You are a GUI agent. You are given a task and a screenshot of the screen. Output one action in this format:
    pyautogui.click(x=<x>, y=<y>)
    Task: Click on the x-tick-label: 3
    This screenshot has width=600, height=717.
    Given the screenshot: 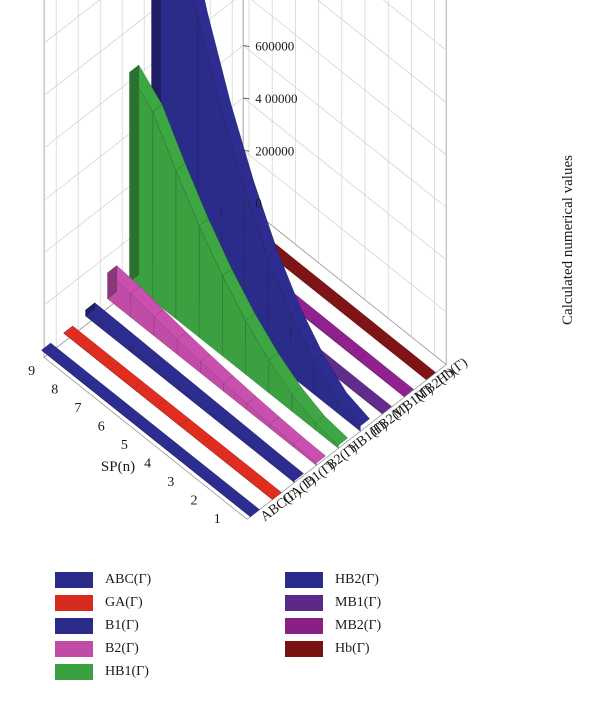 What is the action you would take?
    pyautogui.click(x=170, y=482)
    